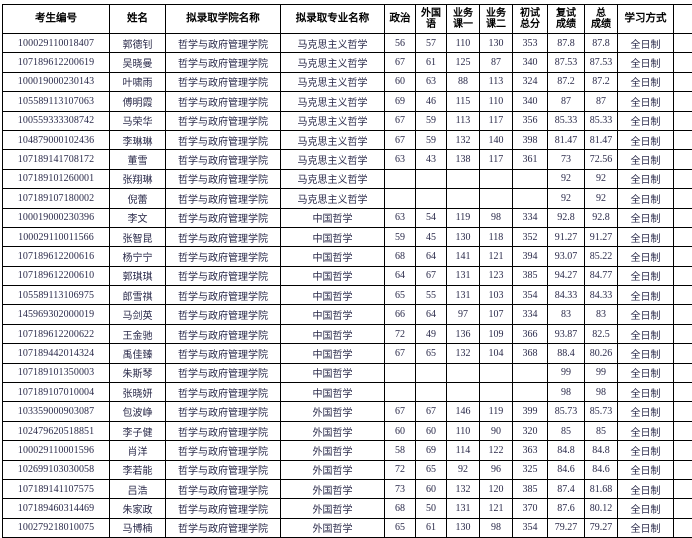 This screenshot has height=538, width=692. I want to click on cell-candidate-name: 吕浩, so click(138, 488).